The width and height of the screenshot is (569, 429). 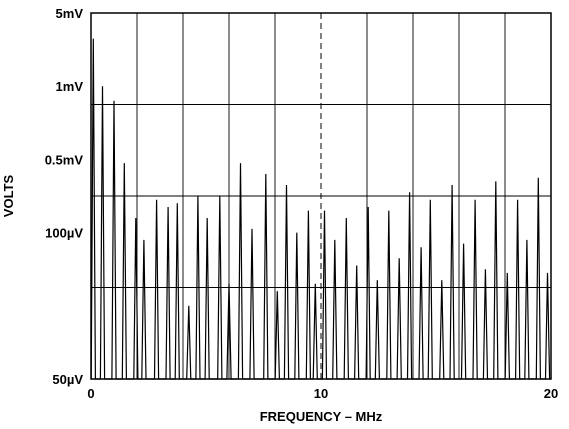 What do you see at coordinates (90, 393) in the screenshot?
I see `x-tick-label: 0` at bounding box center [90, 393].